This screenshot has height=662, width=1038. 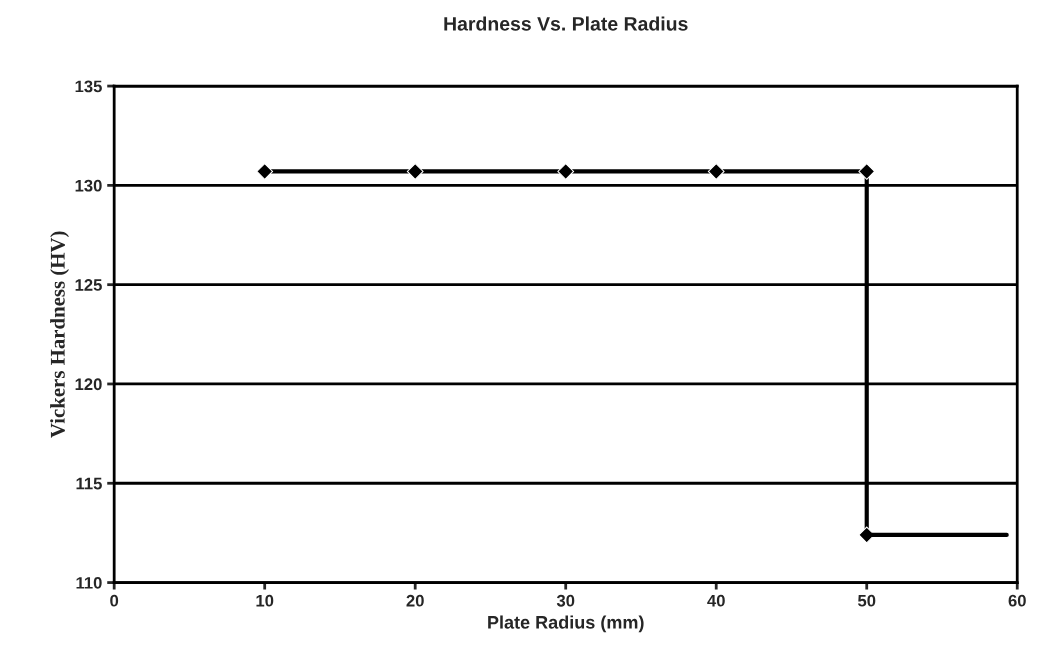 What do you see at coordinates (565, 600) in the screenshot?
I see `x-tick-label: 30` at bounding box center [565, 600].